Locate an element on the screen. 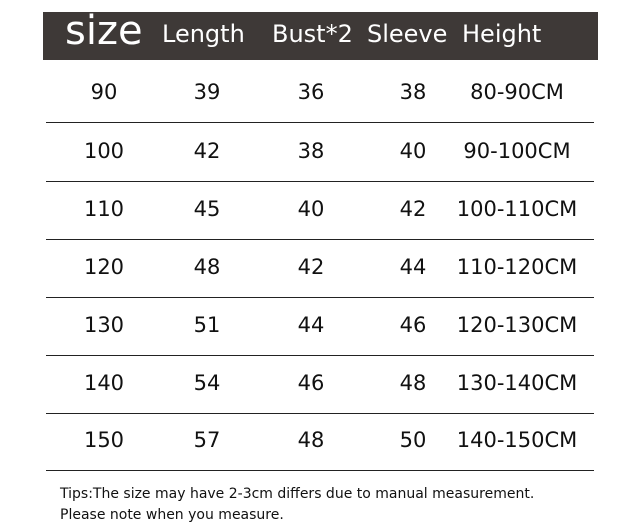 This screenshot has width=640, height=532. table-cell: 150 is located at coordinates (104, 440).